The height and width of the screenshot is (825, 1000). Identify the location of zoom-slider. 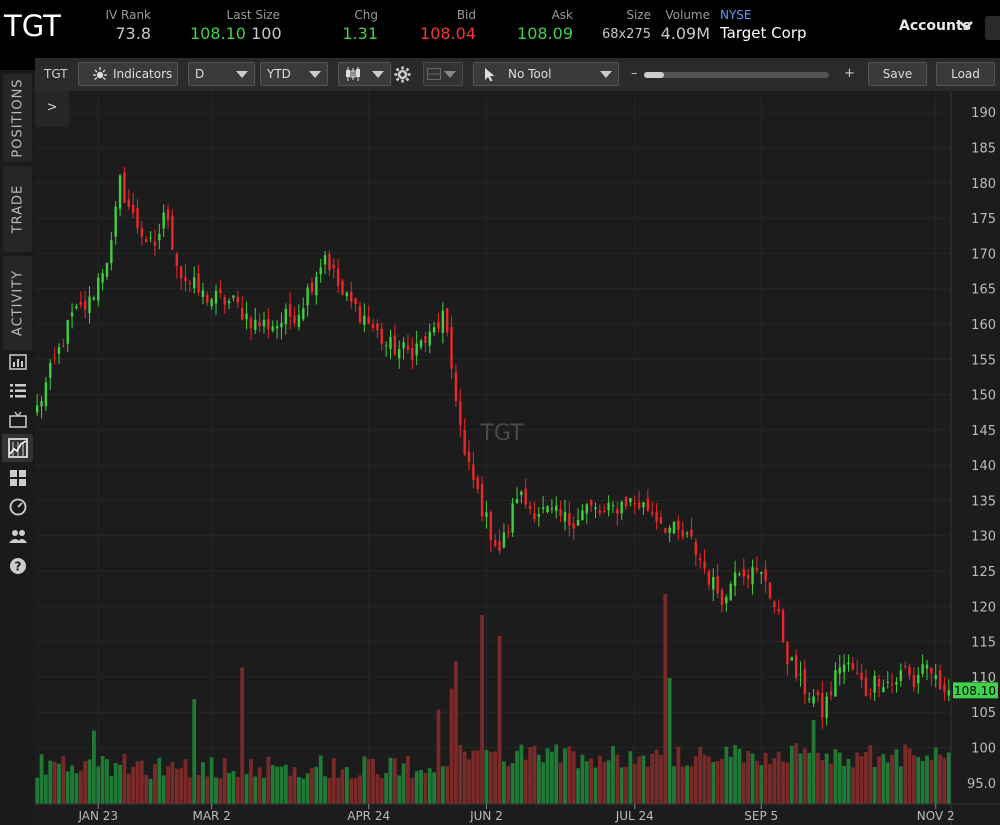
(736, 75).